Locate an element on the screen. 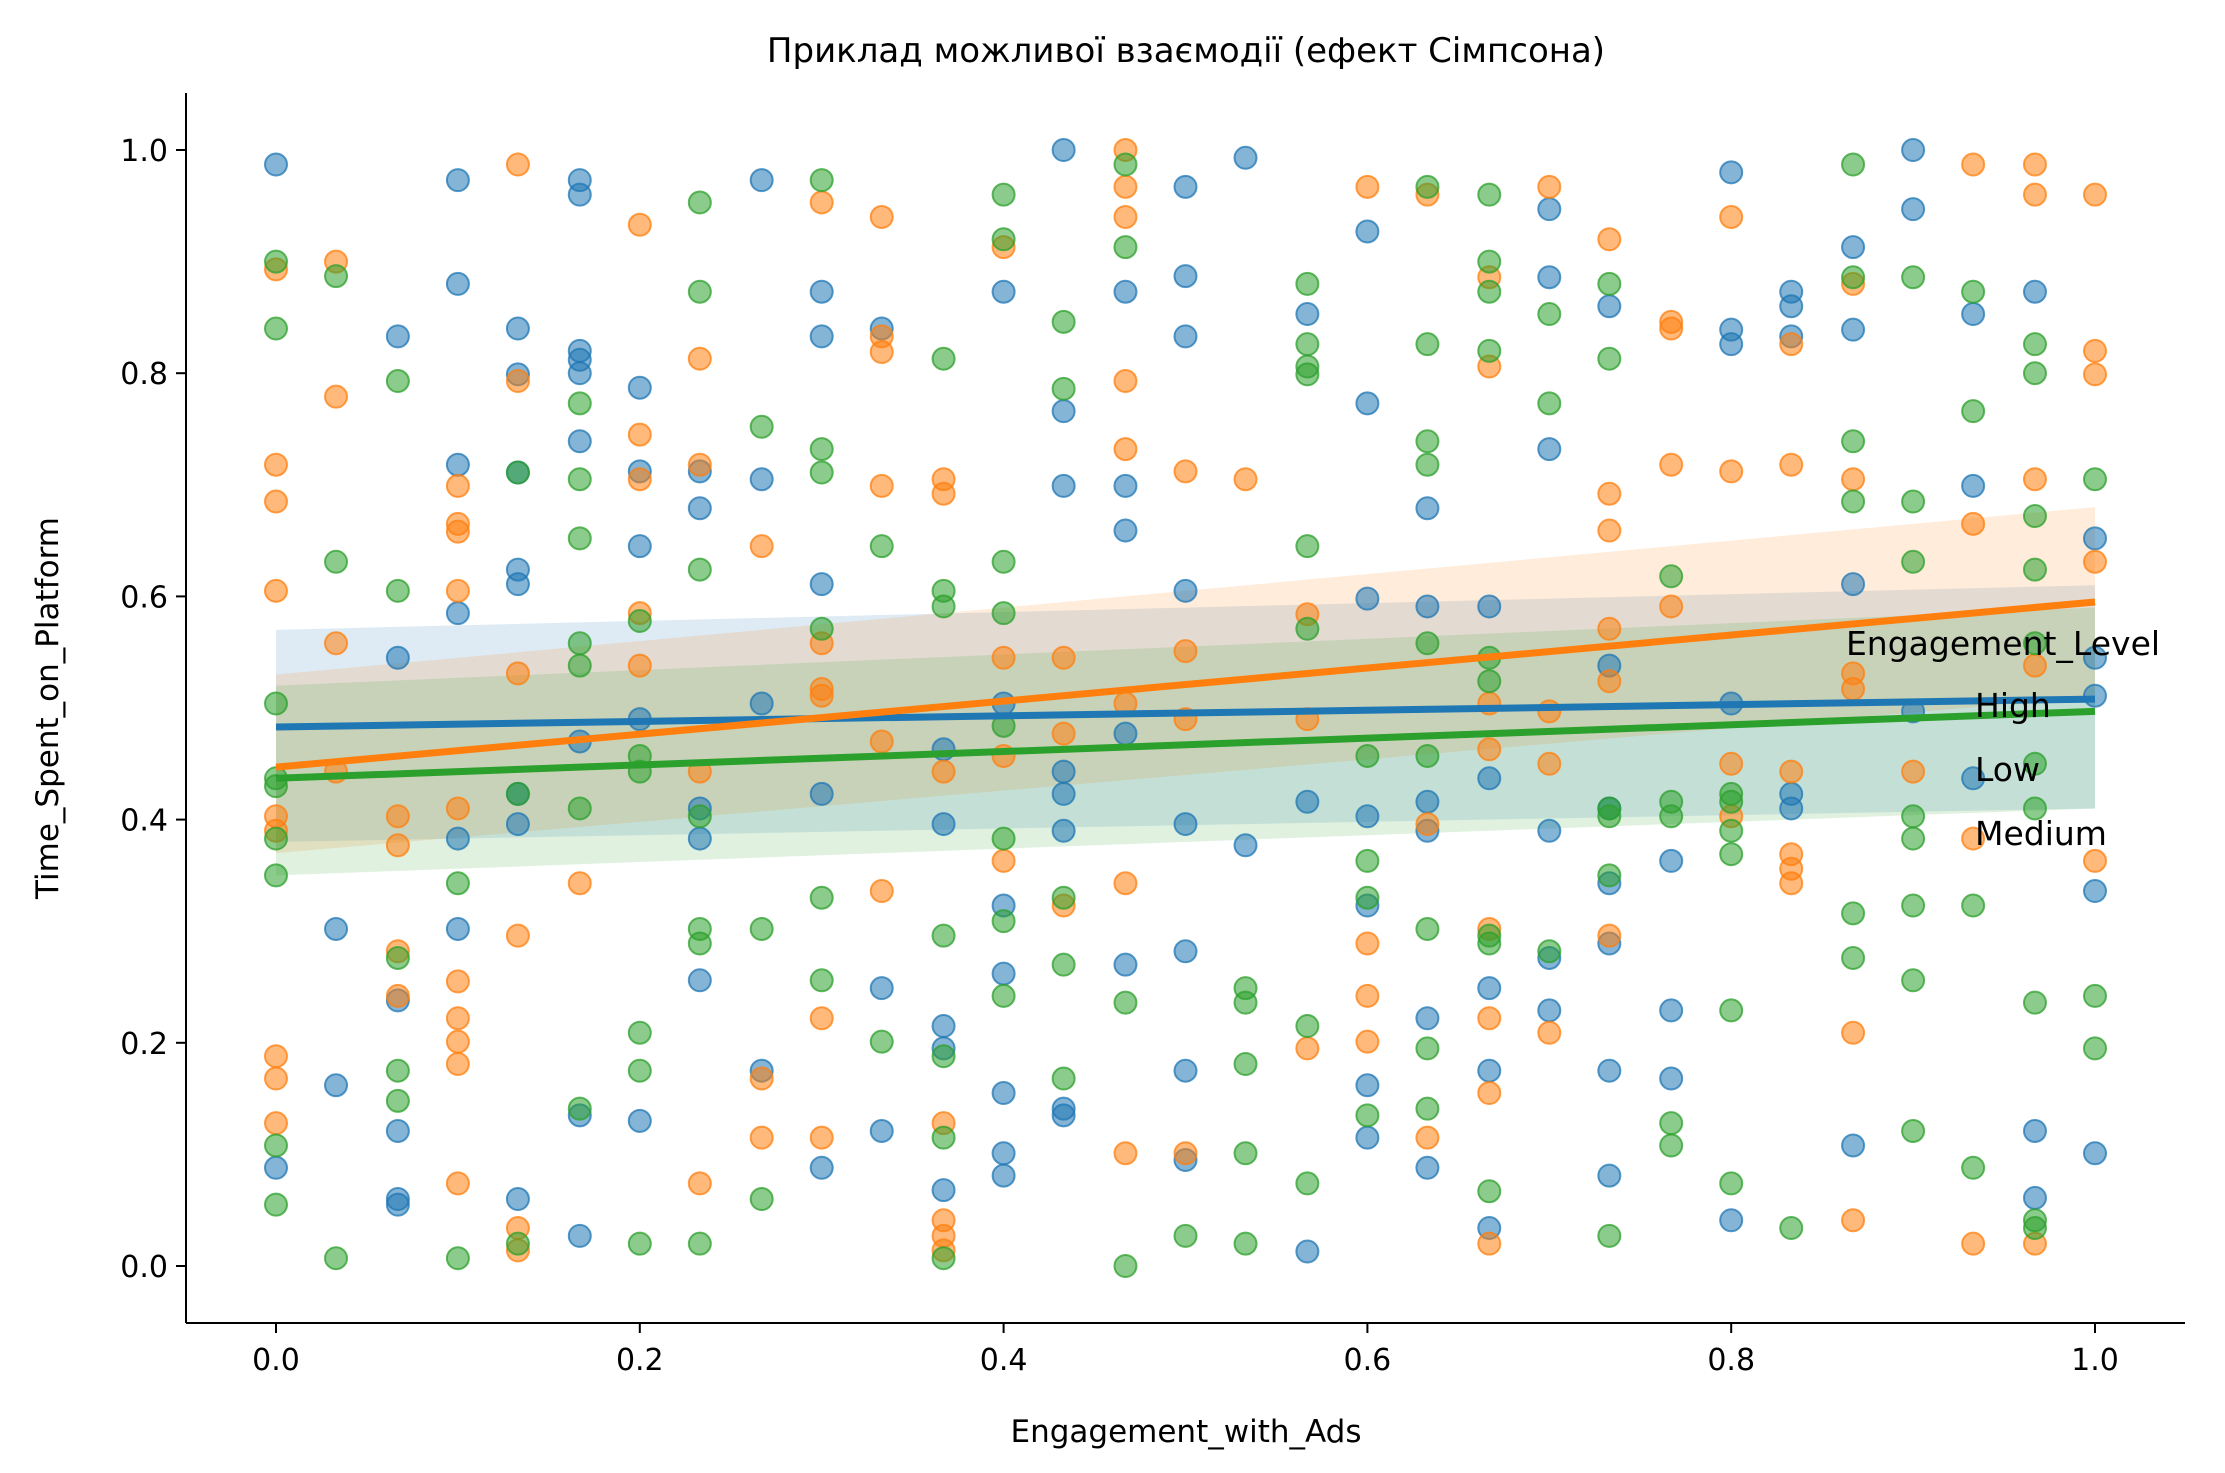  x-tick-label: 0.8 is located at coordinates (1731, 1360).